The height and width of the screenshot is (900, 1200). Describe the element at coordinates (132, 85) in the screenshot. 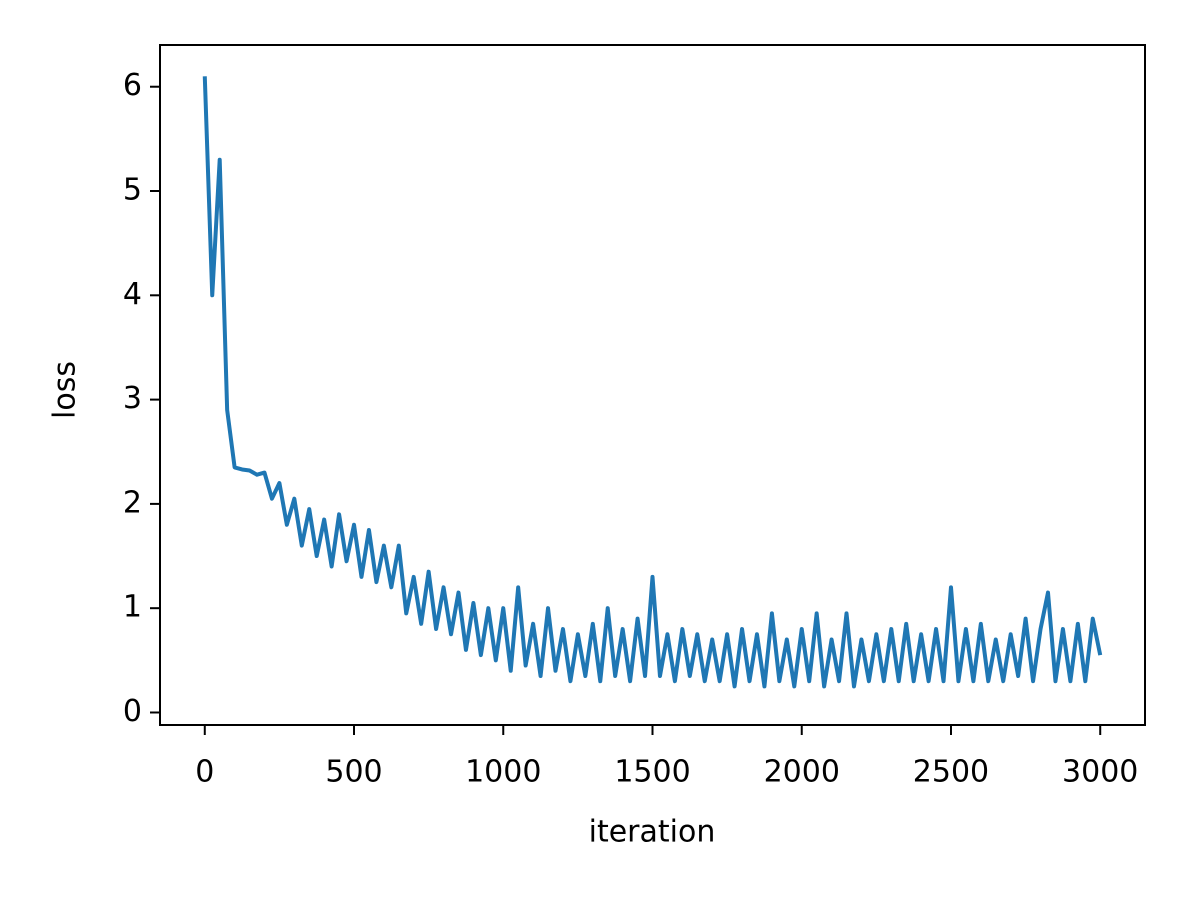

I see `y-tick-label: 6` at that location.